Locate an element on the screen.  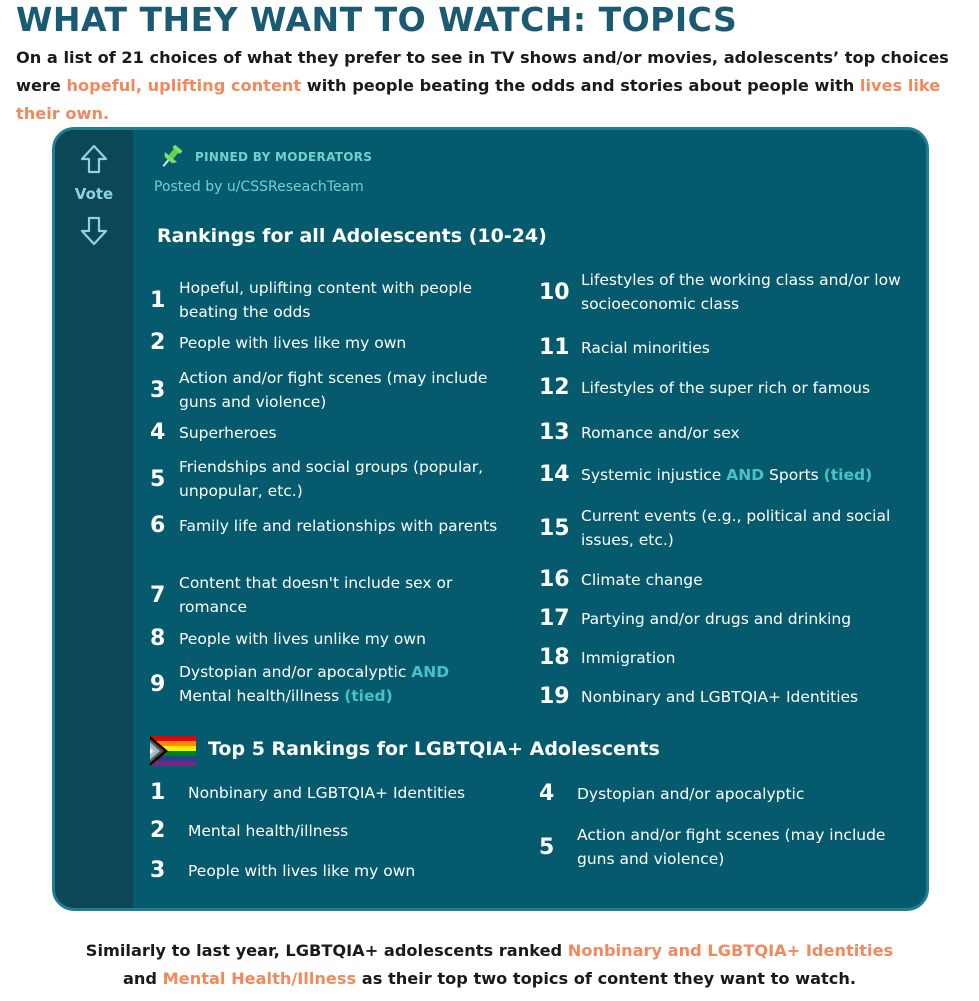
rank-number: 10 is located at coordinates (554, 292).